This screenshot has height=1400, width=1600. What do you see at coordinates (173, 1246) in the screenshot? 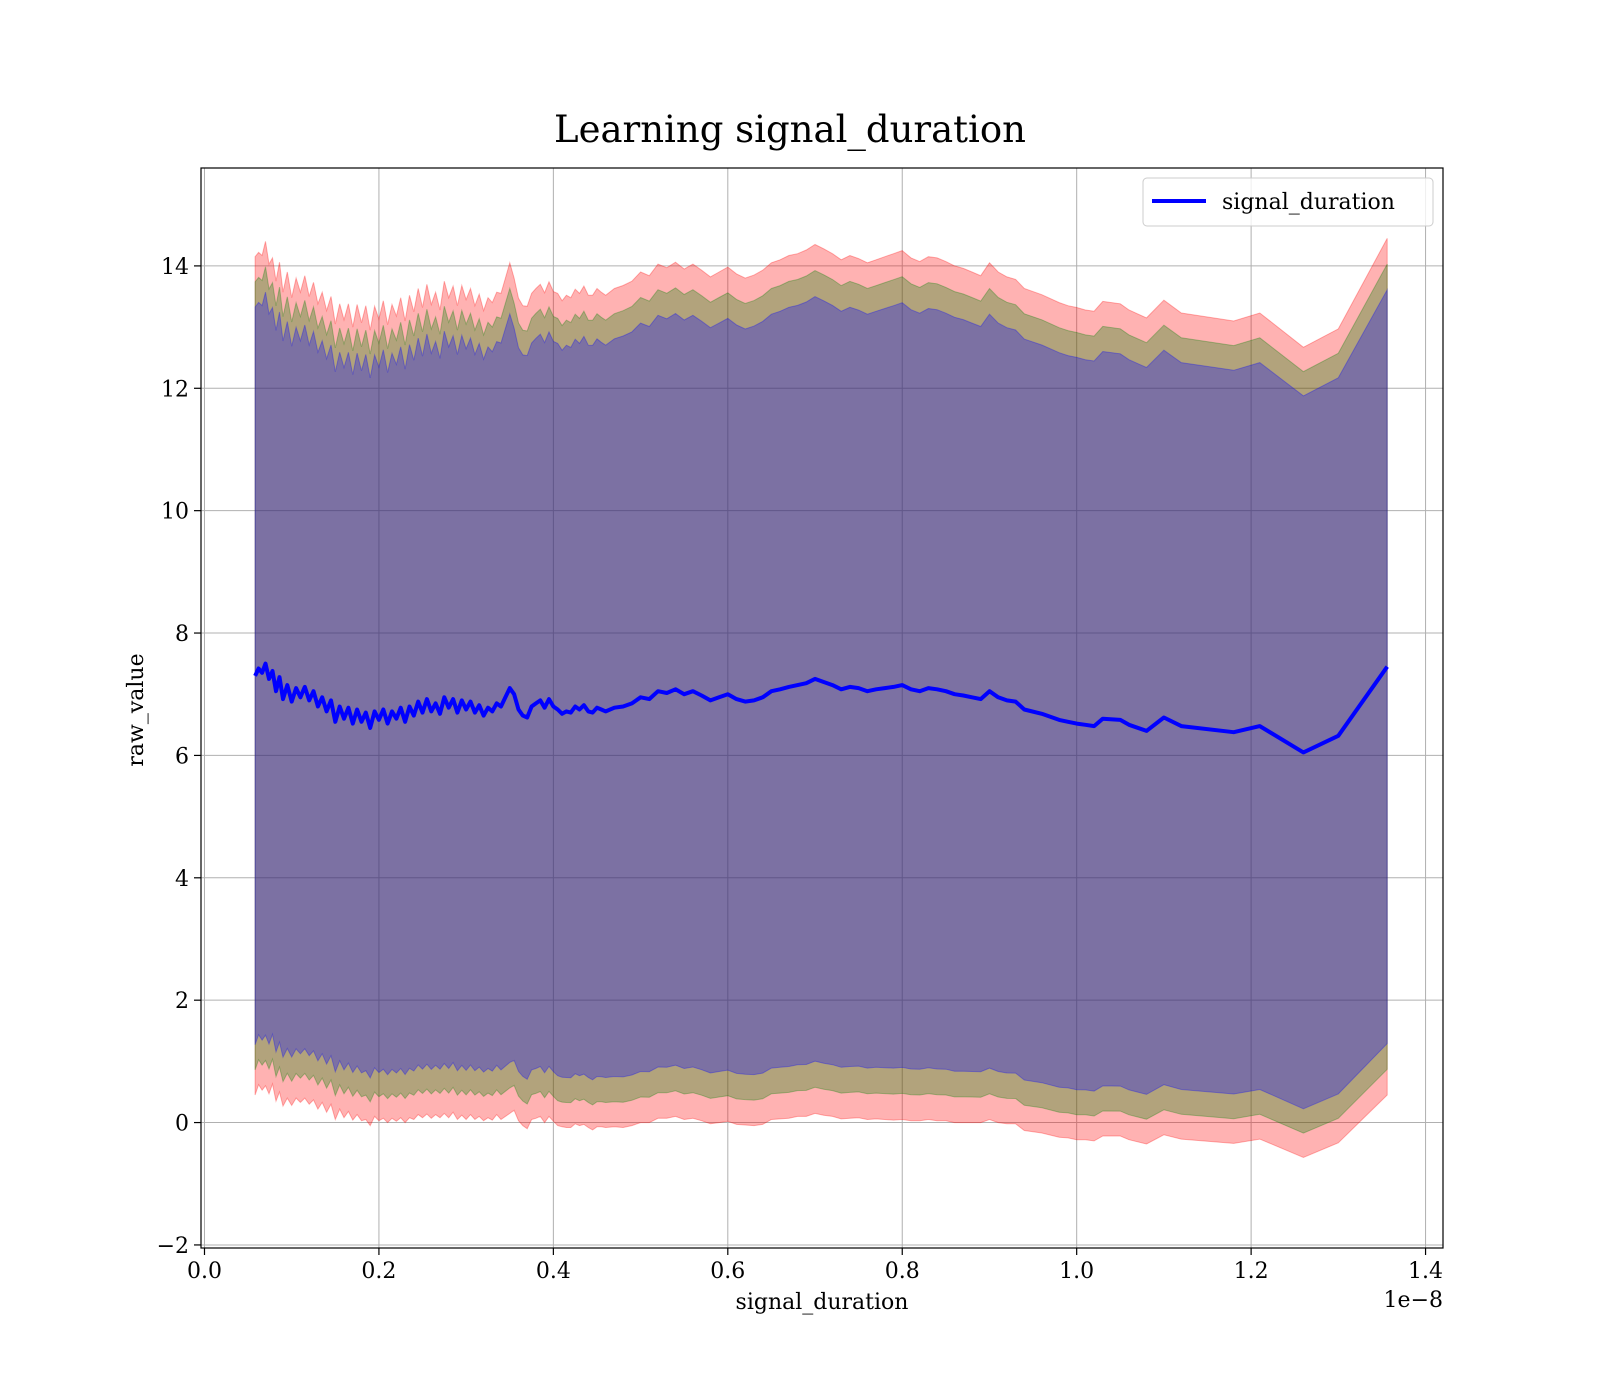
I see `y-tick-label: −2` at bounding box center [173, 1246].